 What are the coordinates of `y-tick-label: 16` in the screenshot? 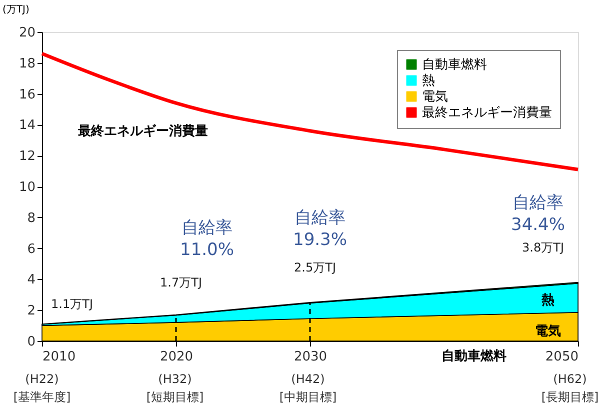 It's located at (27, 94).